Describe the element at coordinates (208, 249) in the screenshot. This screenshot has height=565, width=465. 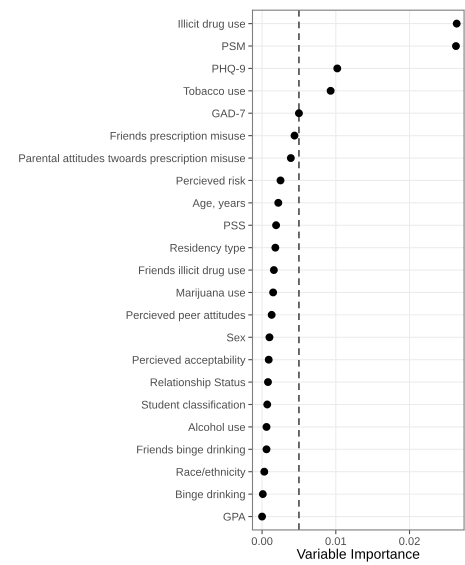
I see `y-tick-label: Residency type` at that location.